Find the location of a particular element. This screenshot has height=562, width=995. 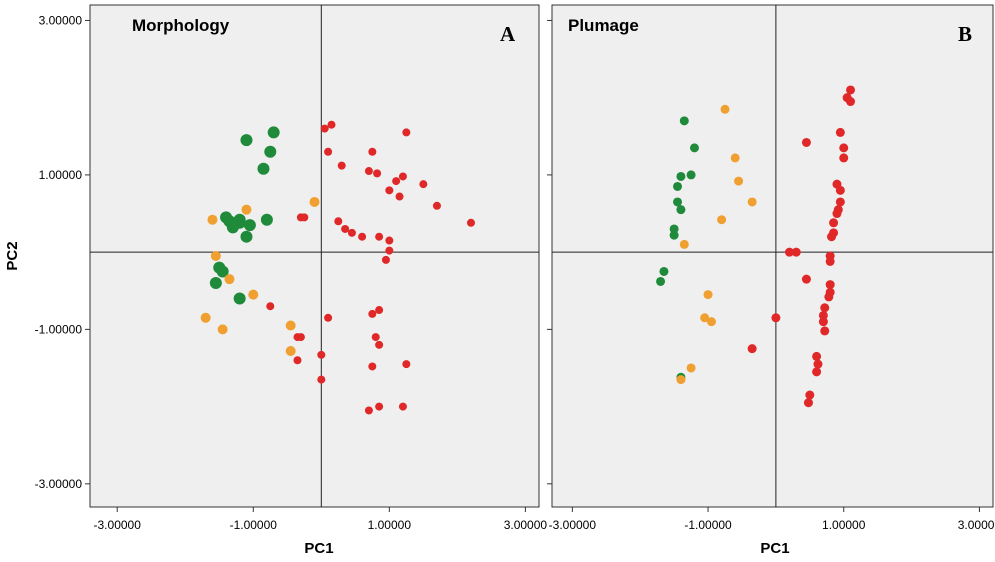

x-axis-title-morphology: PC1 is located at coordinates (318, 548).